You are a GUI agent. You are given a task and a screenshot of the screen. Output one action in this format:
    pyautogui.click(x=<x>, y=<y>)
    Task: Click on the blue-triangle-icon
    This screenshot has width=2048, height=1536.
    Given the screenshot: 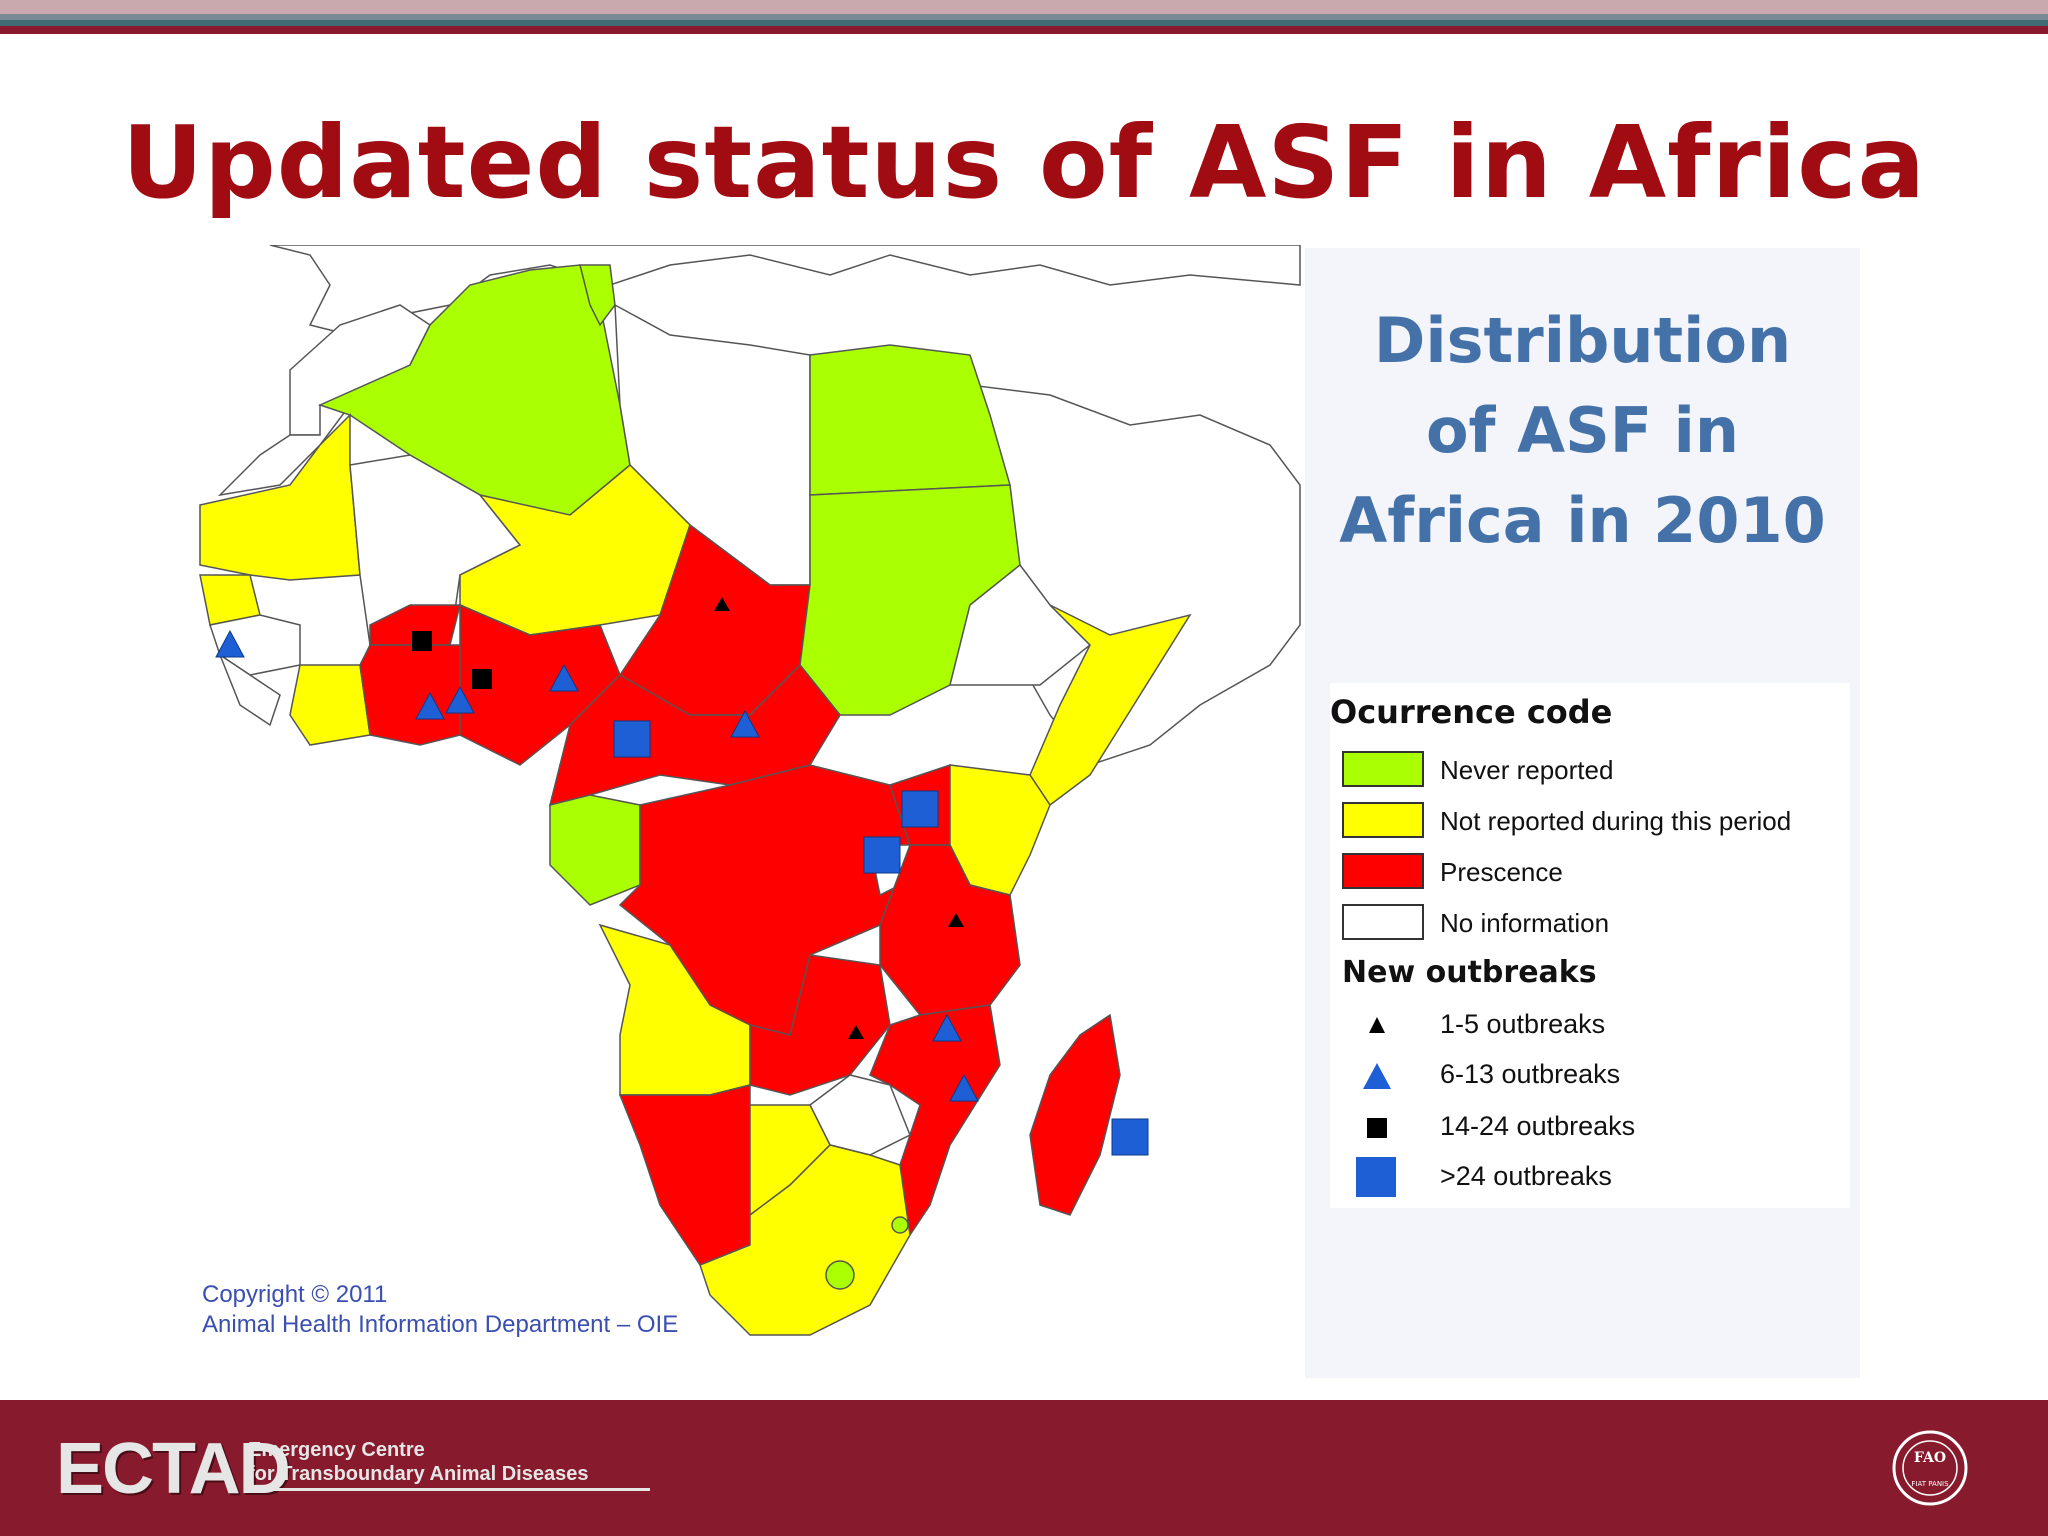 What is the action you would take?
    pyautogui.click(x=1377, y=1076)
    